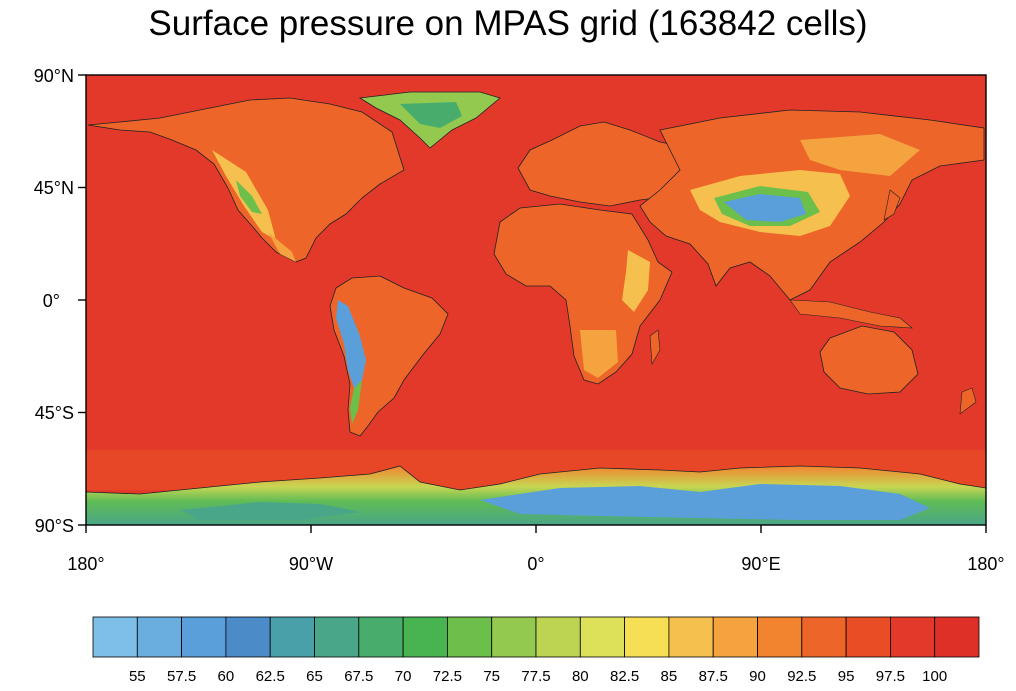  I want to click on lon-label-90e: 90°E, so click(760, 564).